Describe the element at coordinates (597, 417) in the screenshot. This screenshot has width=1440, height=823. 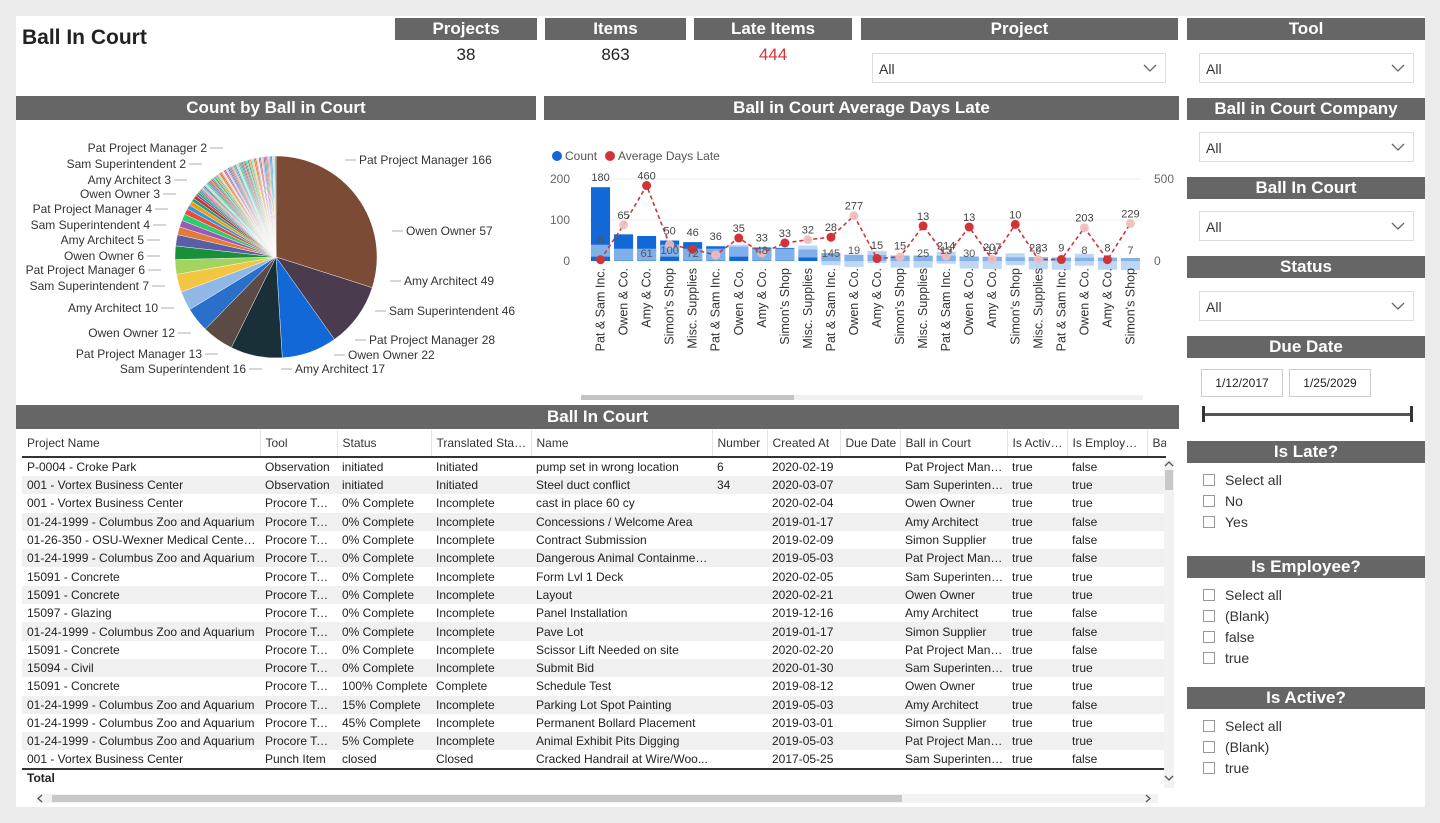
I see `table-header: Ball In Court` at that location.